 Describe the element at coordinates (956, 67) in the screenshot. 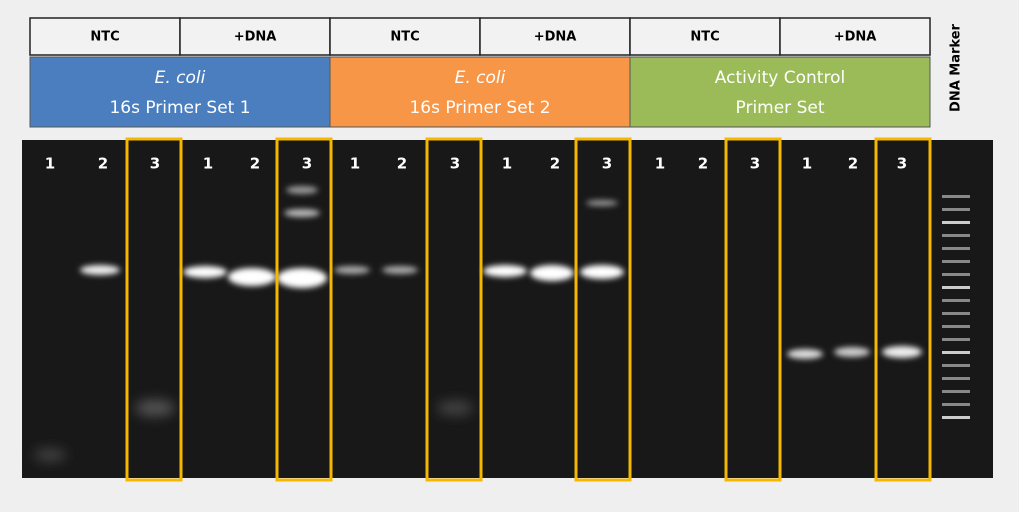

I see `marker-label: DNA Marker` at that location.